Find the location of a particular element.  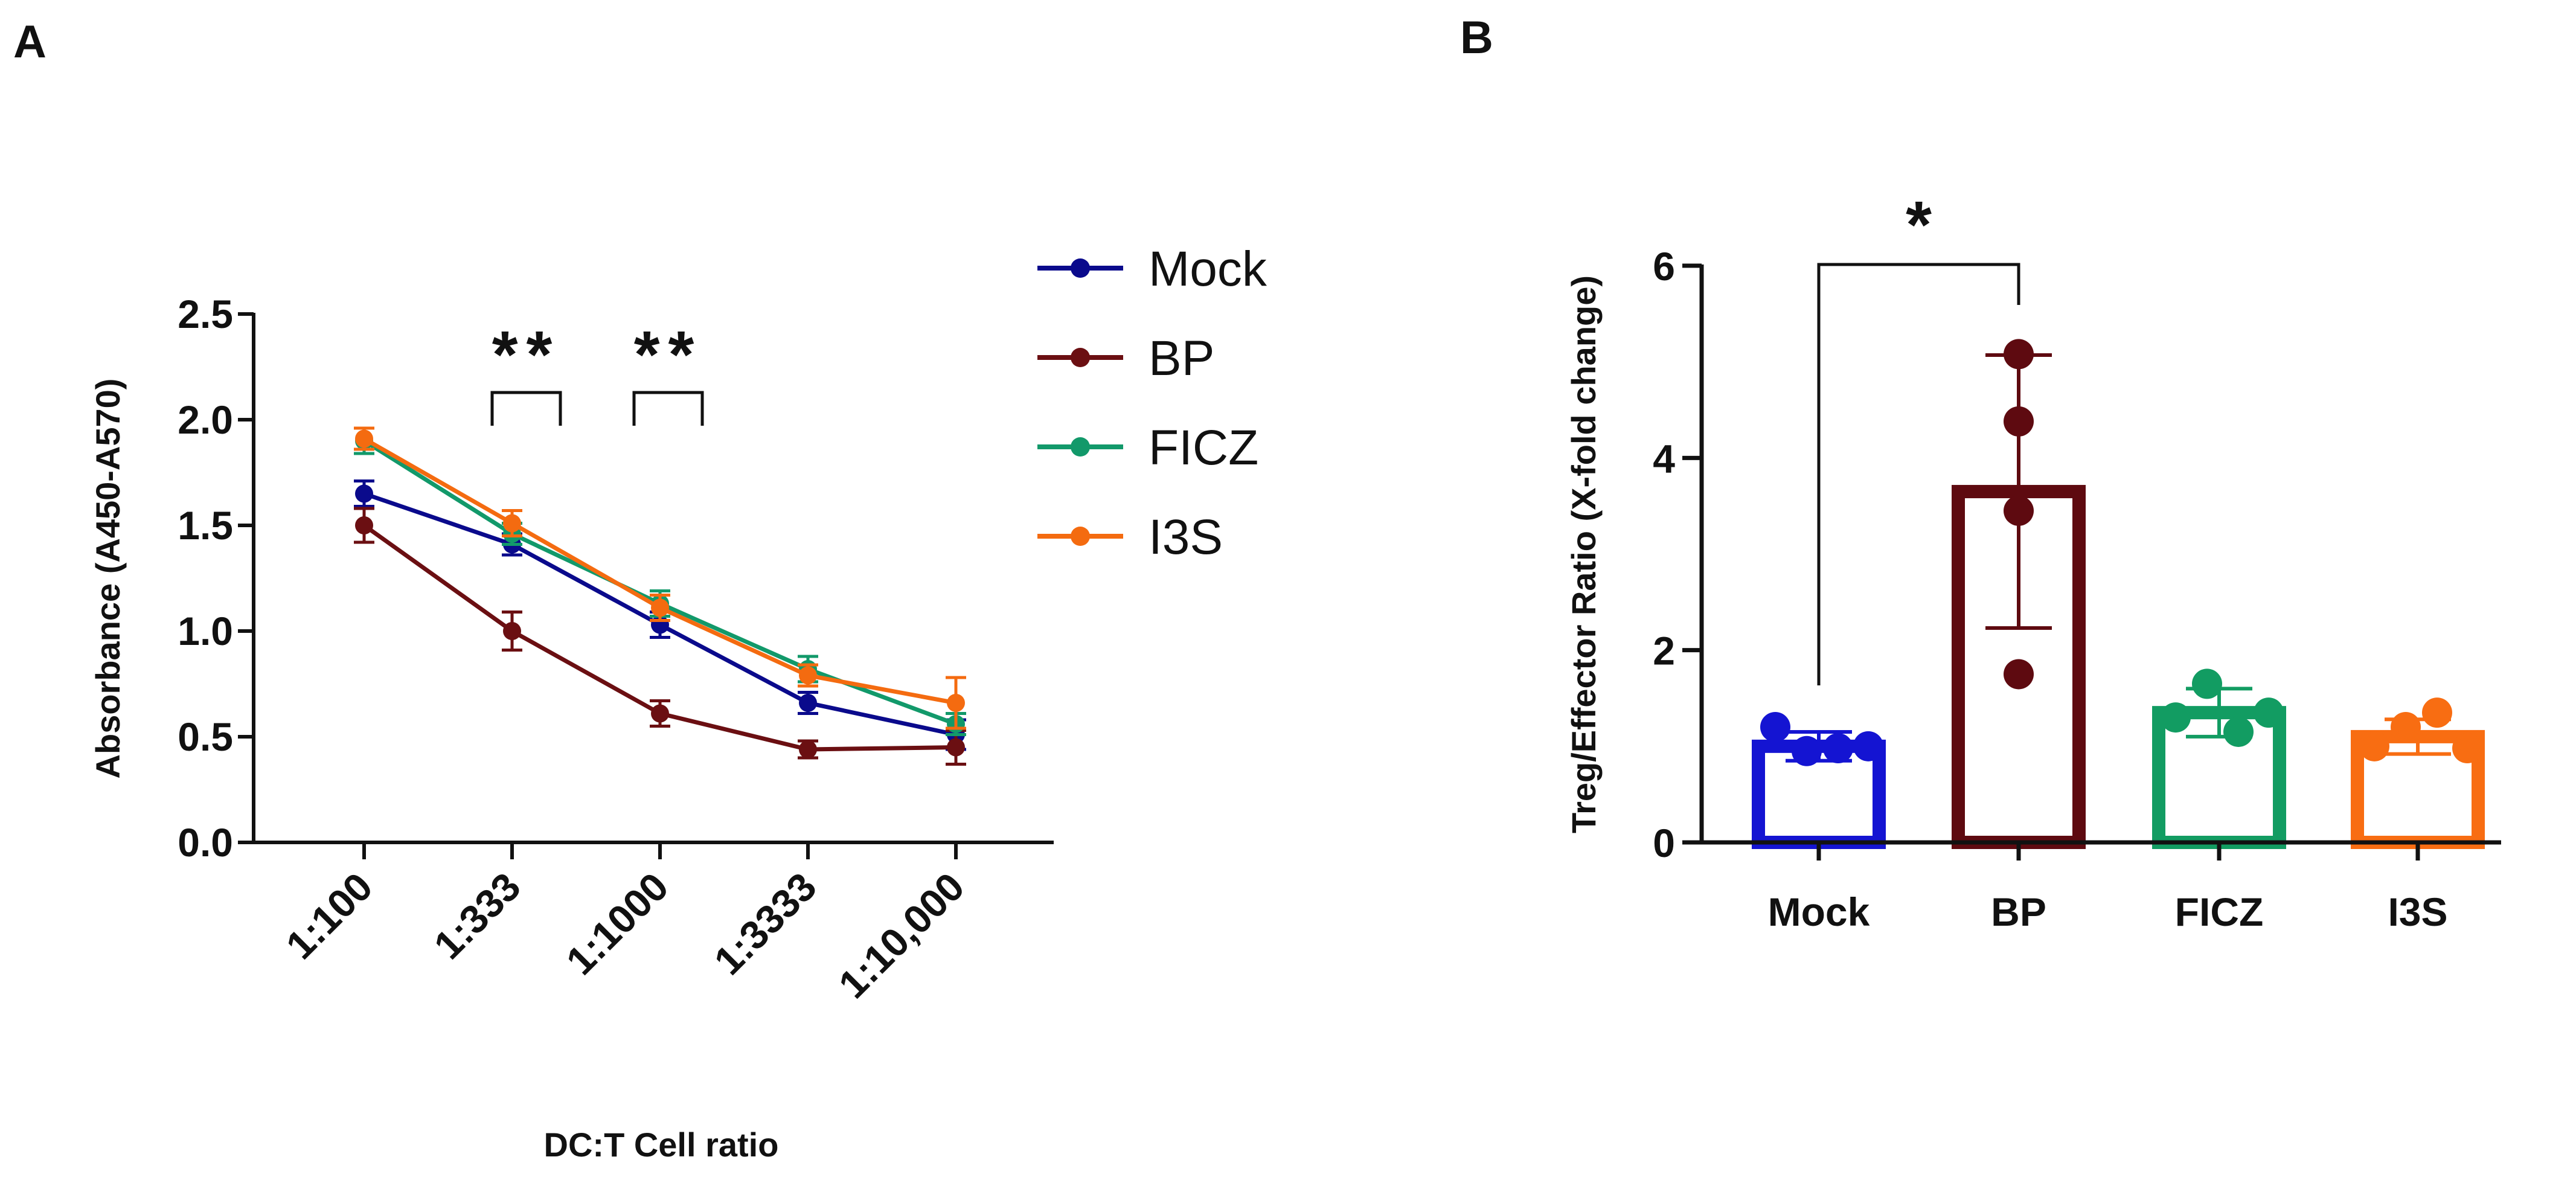

x-tick-label-a: 1:1000 is located at coordinates (617, 924).